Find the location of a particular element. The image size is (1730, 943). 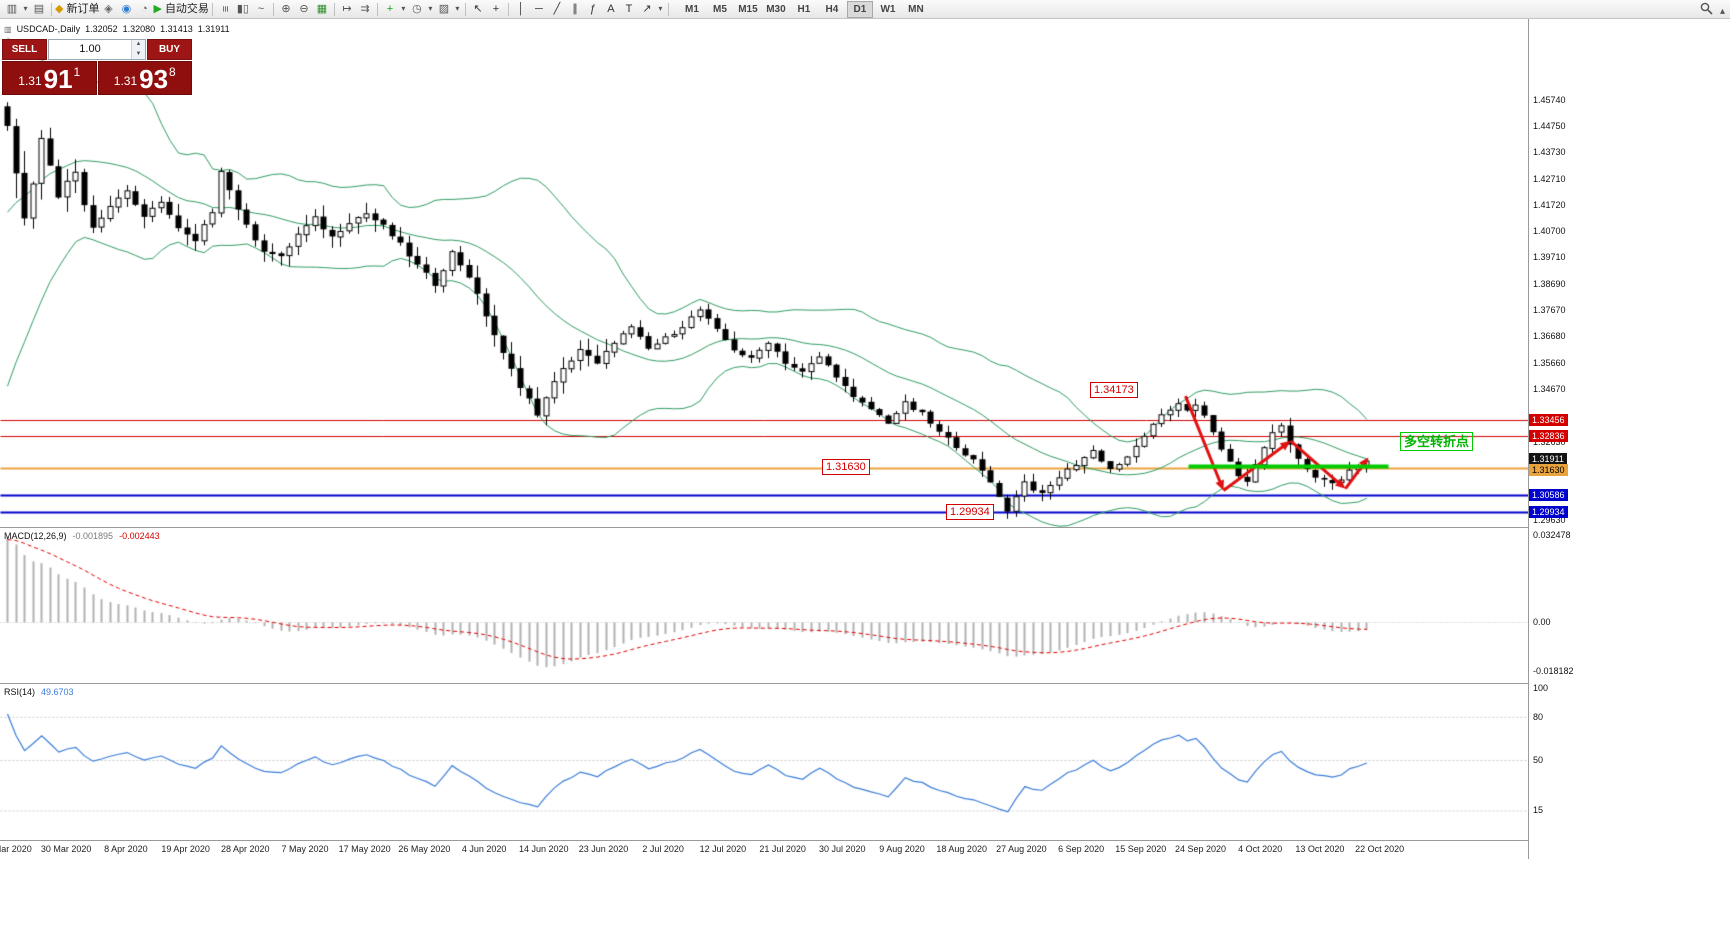

toolbar-right-group: ▴ is located at coordinates (1712, 11).